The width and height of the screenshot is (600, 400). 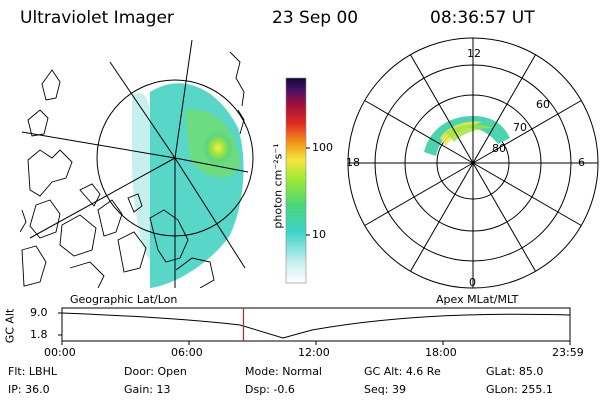 What do you see at coordinates (10, 326) in the screenshot?
I see `altitude-ylabel: GC Alt` at bounding box center [10, 326].